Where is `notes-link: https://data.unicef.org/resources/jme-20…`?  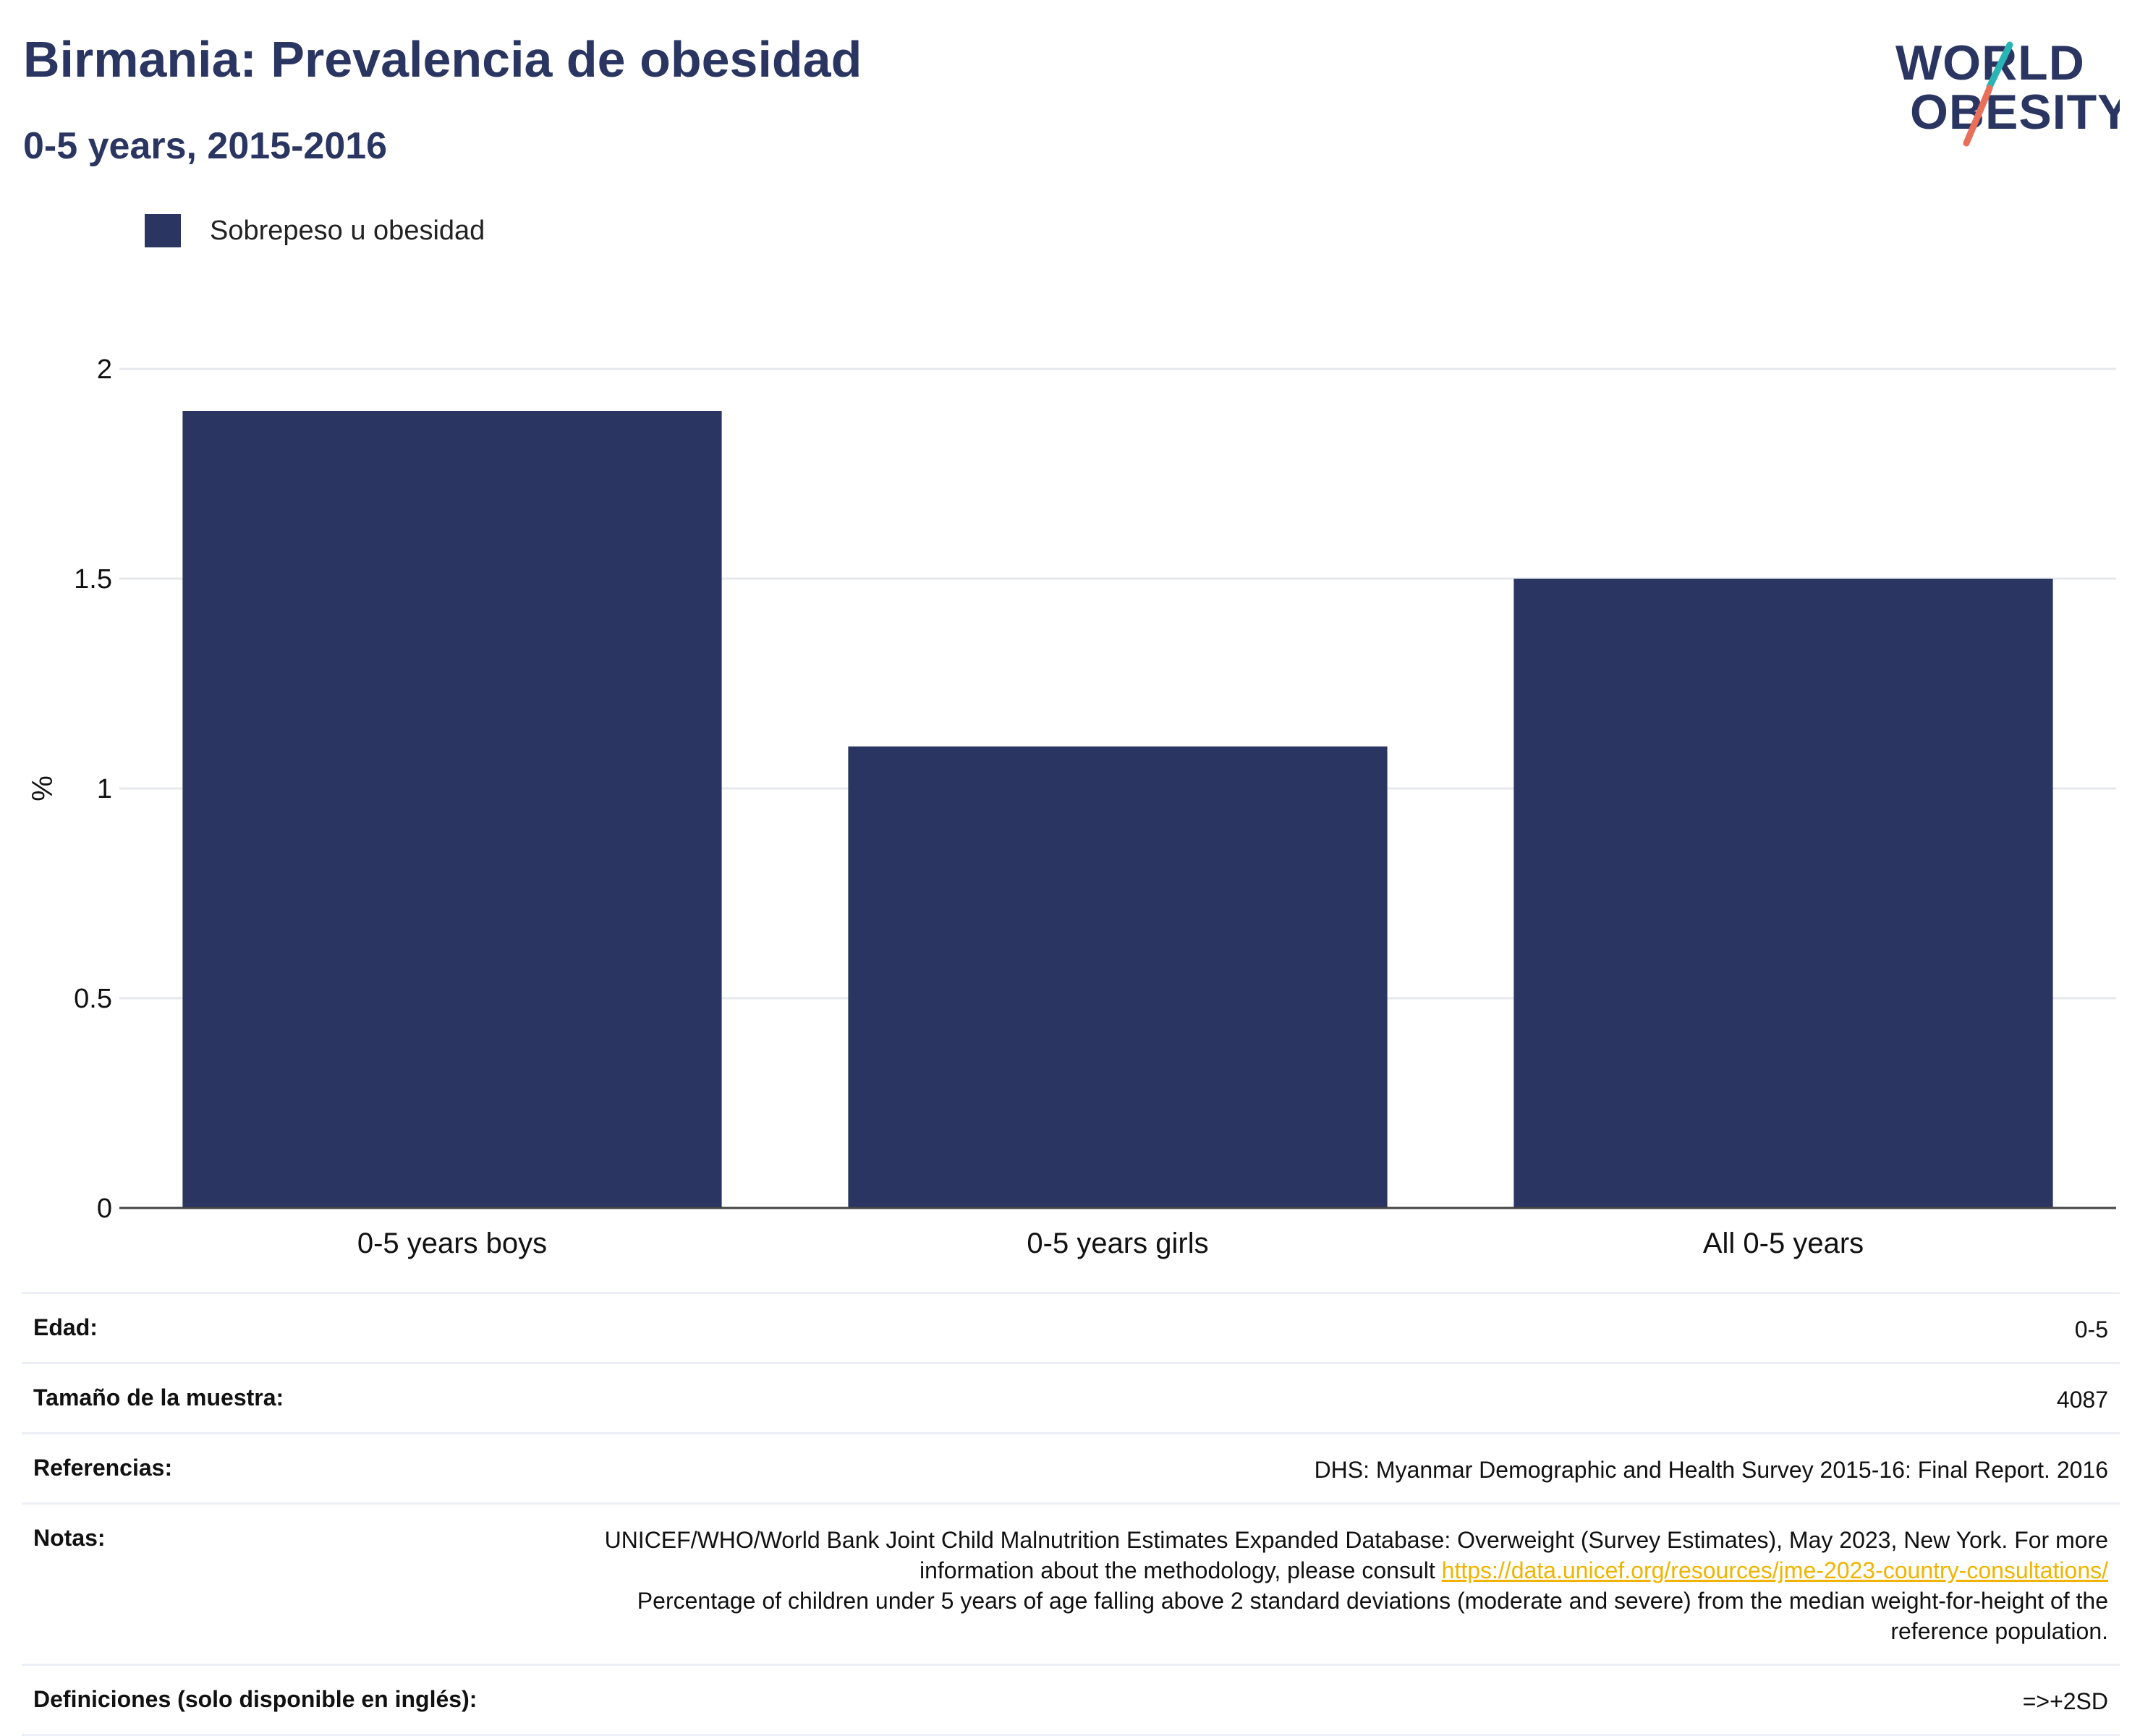 notes-link: https://data.unicef.org/resources/jme-20… is located at coordinates (1774, 1570).